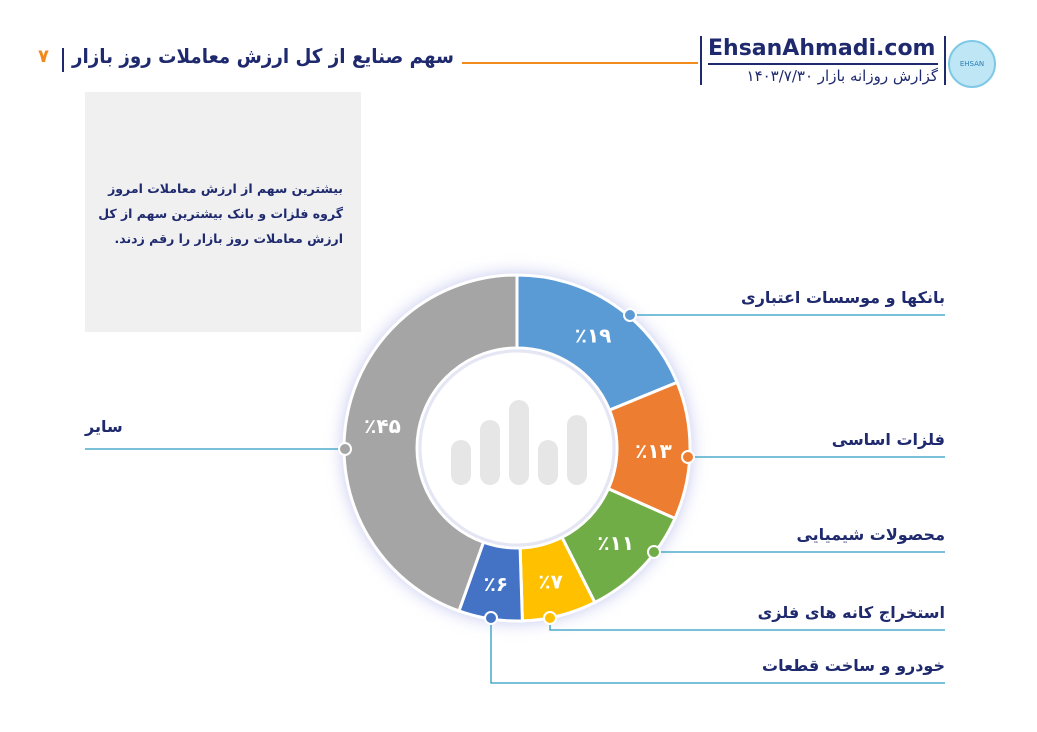 This screenshot has width=1037, height=732. Describe the element at coordinates (843, 297) in the screenshot. I see `legend-label: بانکها و موسسات اعتباری` at that location.